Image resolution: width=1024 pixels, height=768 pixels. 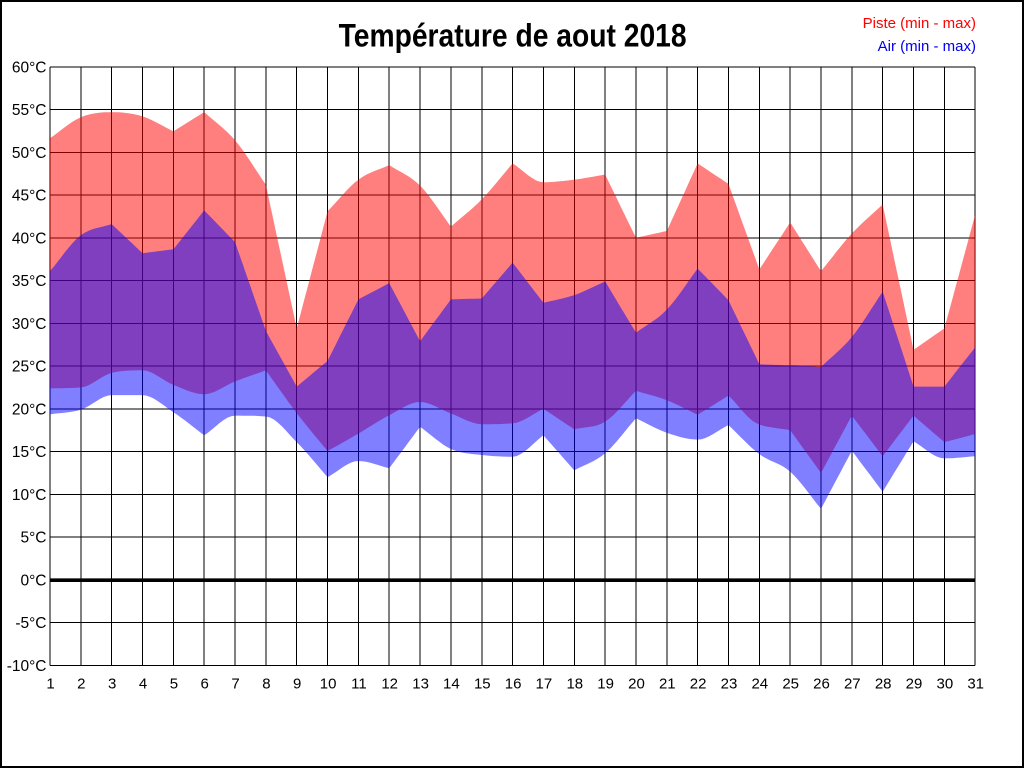 What do you see at coordinates (359, 684) in the screenshot?
I see `svg-text: 11` at bounding box center [359, 684].